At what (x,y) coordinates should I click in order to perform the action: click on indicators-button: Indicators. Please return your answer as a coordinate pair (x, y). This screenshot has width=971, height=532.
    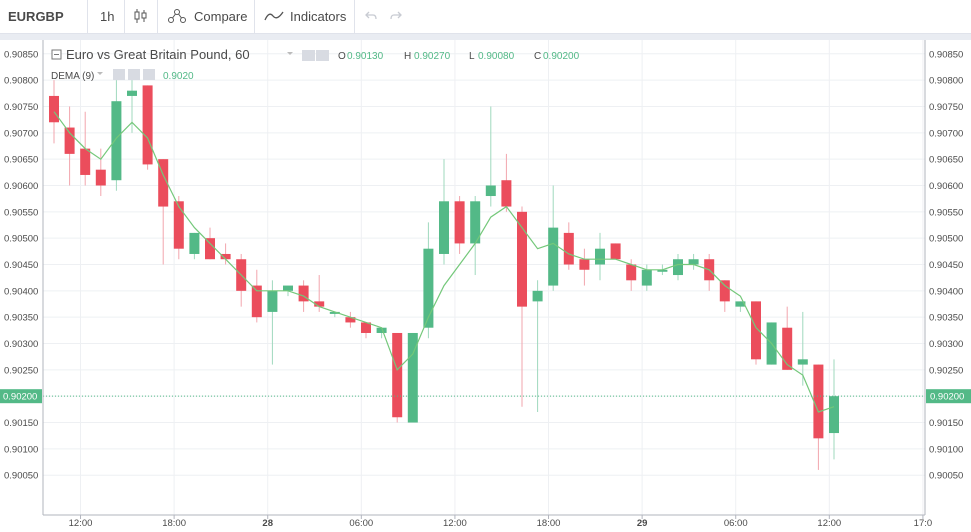
    Looking at the image, I should click on (318, 16).